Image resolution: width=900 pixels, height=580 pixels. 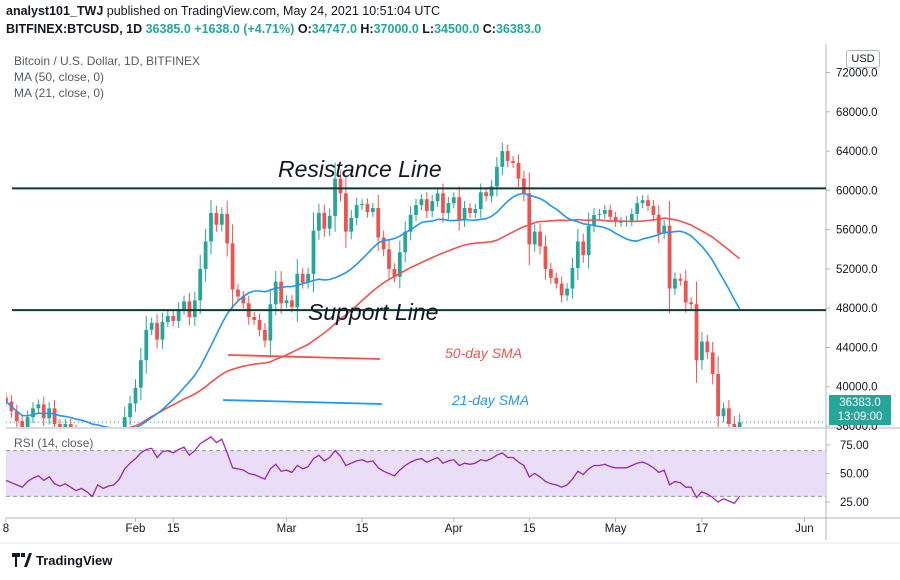 What do you see at coordinates (454, 529) in the screenshot?
I see `time-tick-label: Apr` at bounding box center [454, 529].